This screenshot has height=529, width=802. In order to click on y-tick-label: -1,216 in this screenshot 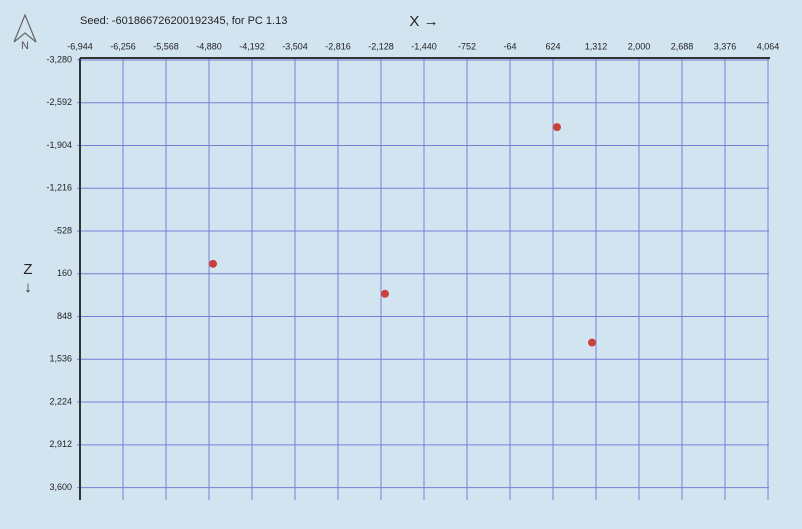, I will do `click(59, 188)`.